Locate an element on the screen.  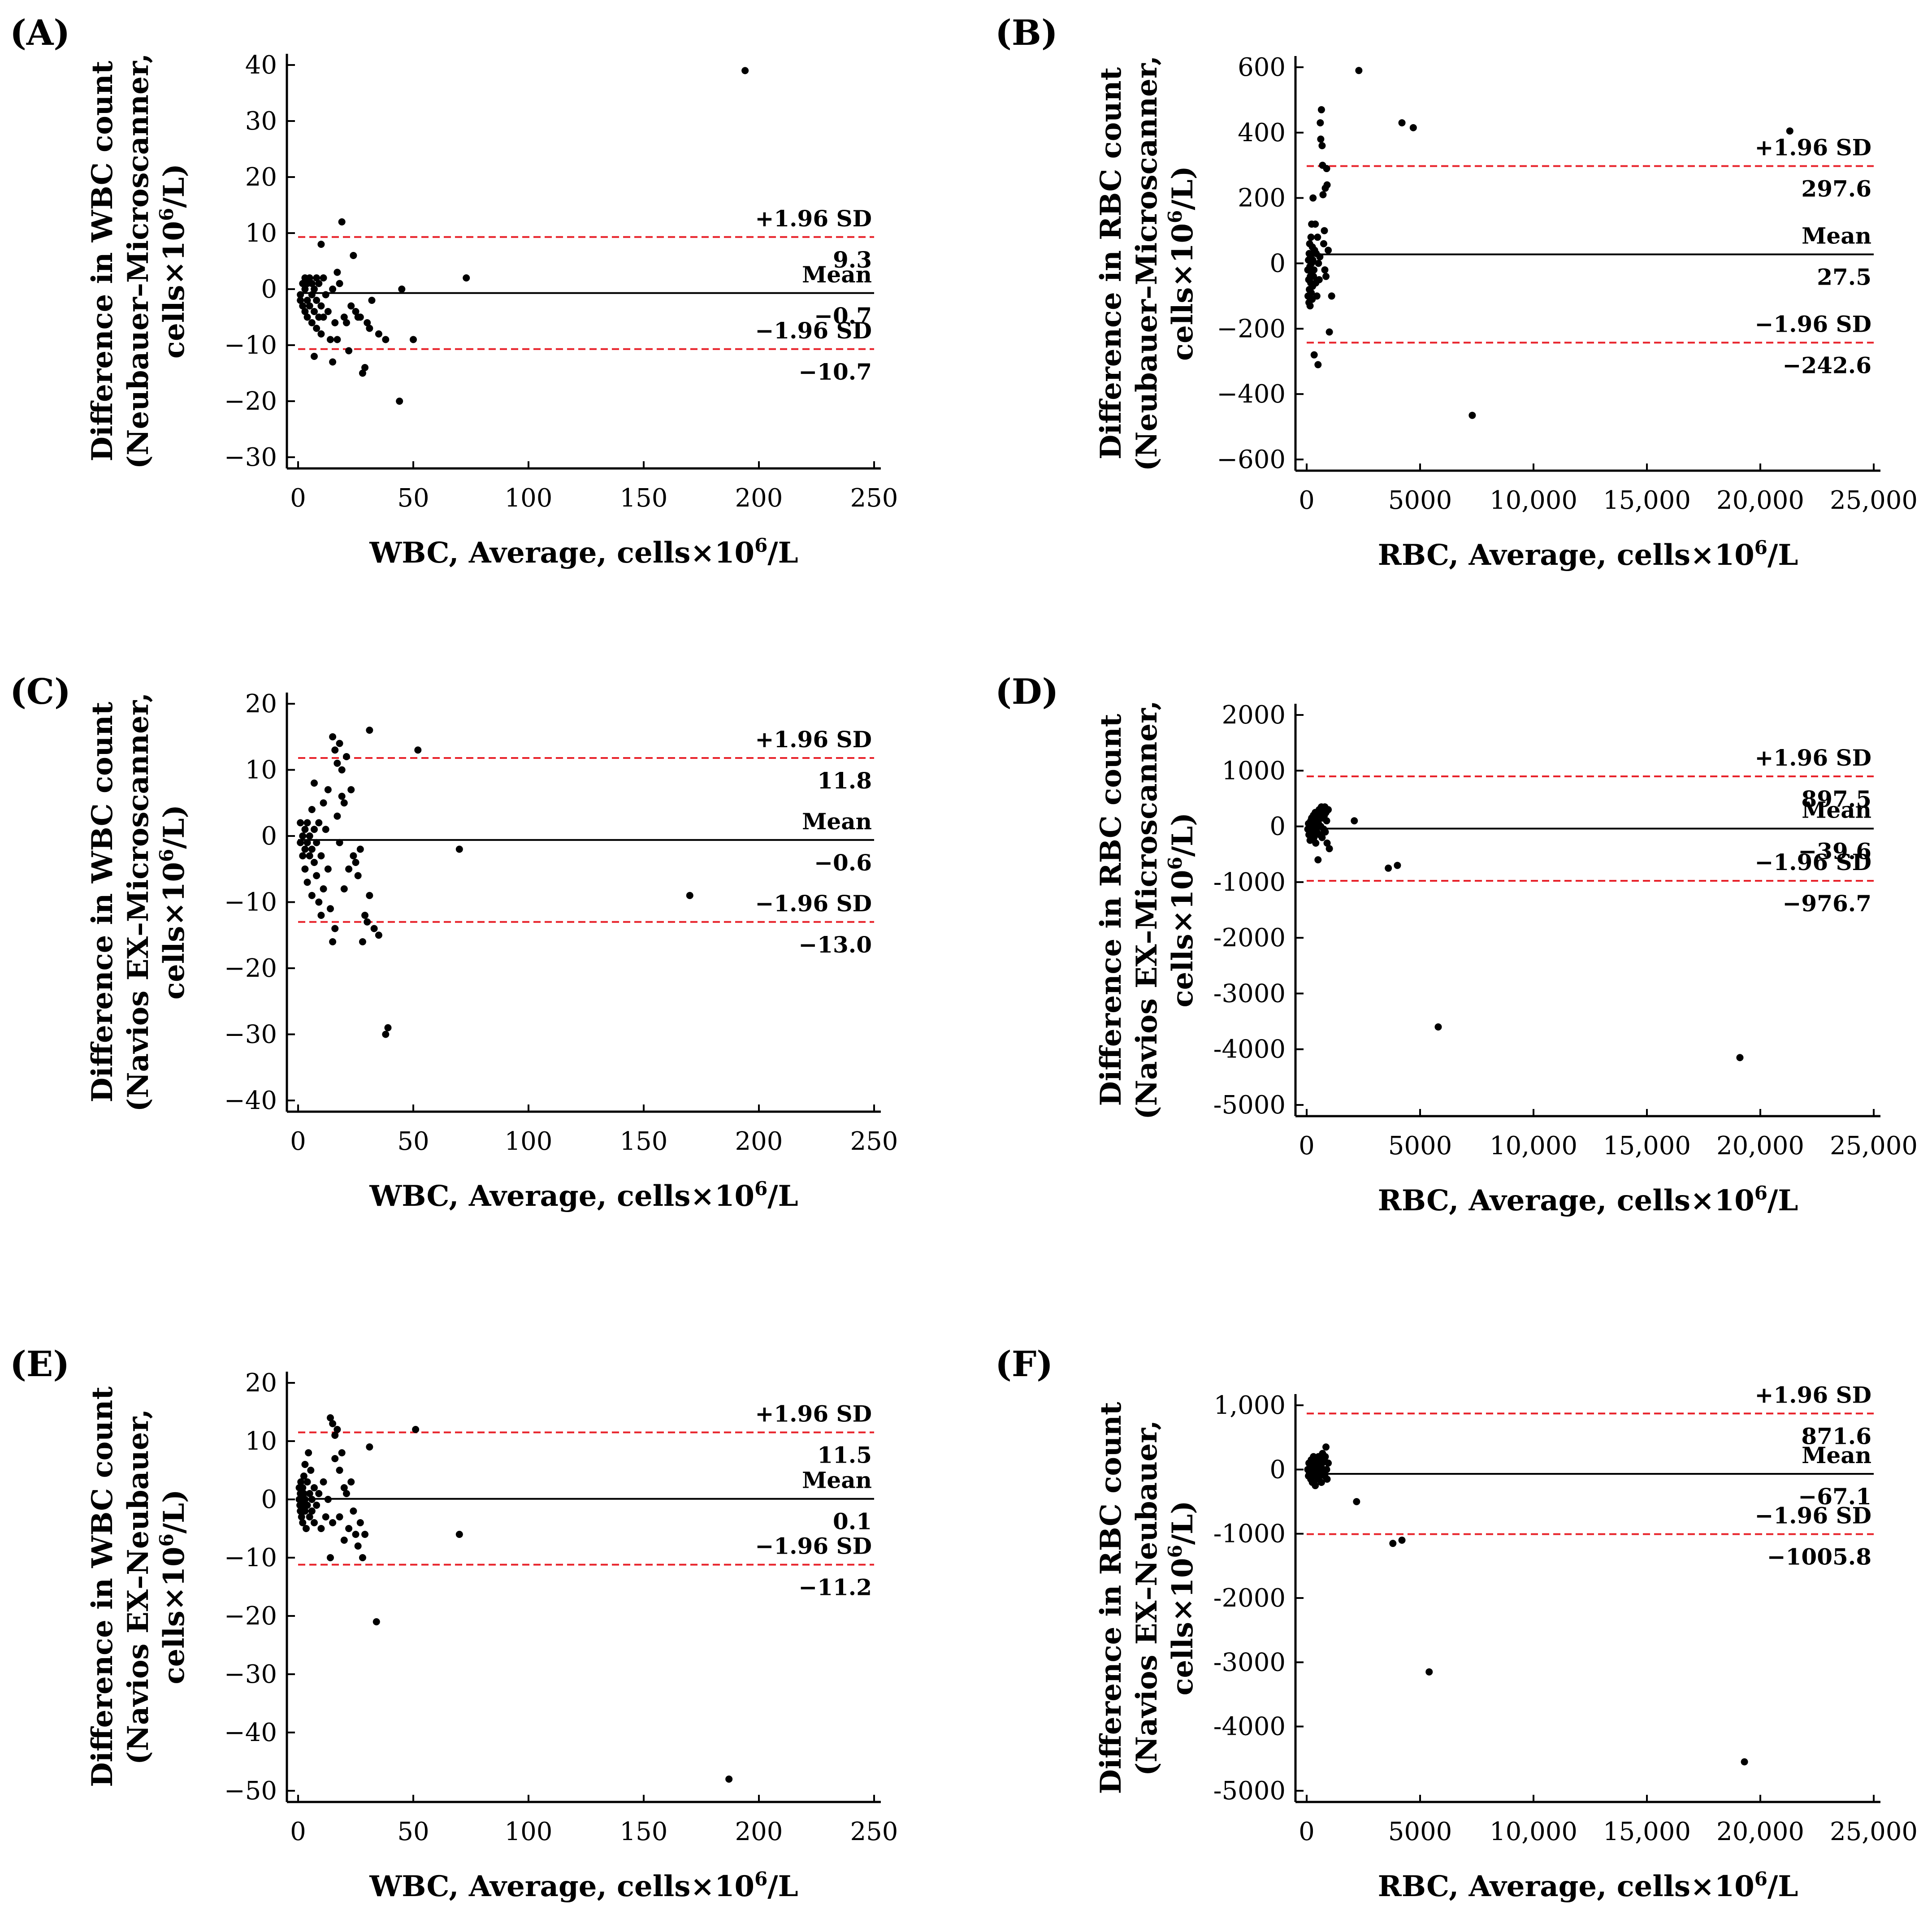
mean-value: −67.1 is located at coordinates (1834, 1496).